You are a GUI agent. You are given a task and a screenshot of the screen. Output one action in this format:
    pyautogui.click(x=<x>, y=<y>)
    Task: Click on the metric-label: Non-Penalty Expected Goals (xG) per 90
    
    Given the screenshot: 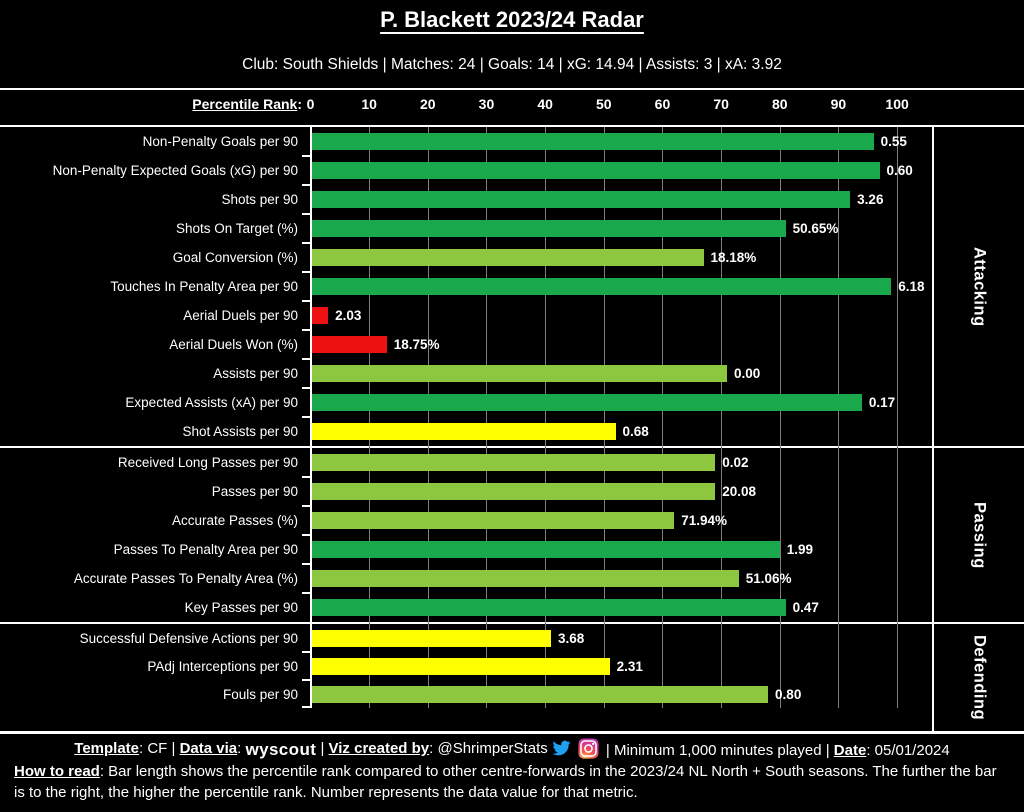 What is the action you would take?
    pyautogui.click(x=175, y=170)
    